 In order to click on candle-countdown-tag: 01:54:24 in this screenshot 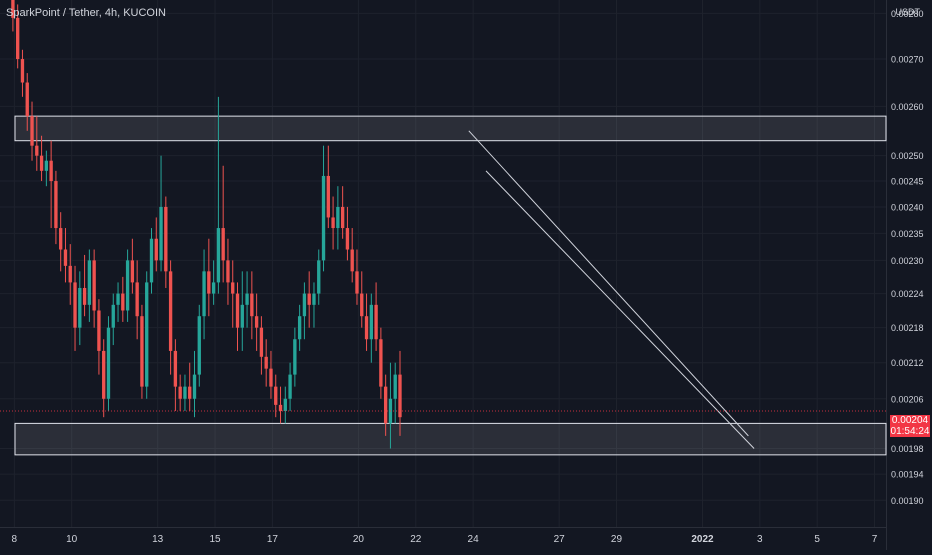, I will do `click(910, 431)`.